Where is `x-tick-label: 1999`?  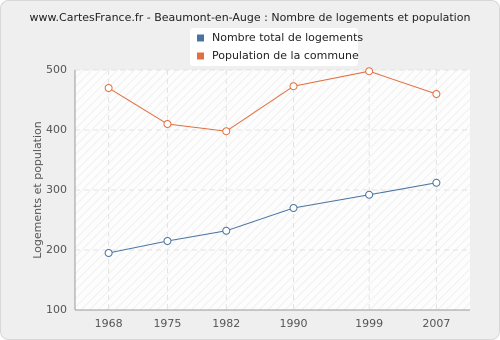
x-tick-label: 1999 is located at coordinates (369, 323).